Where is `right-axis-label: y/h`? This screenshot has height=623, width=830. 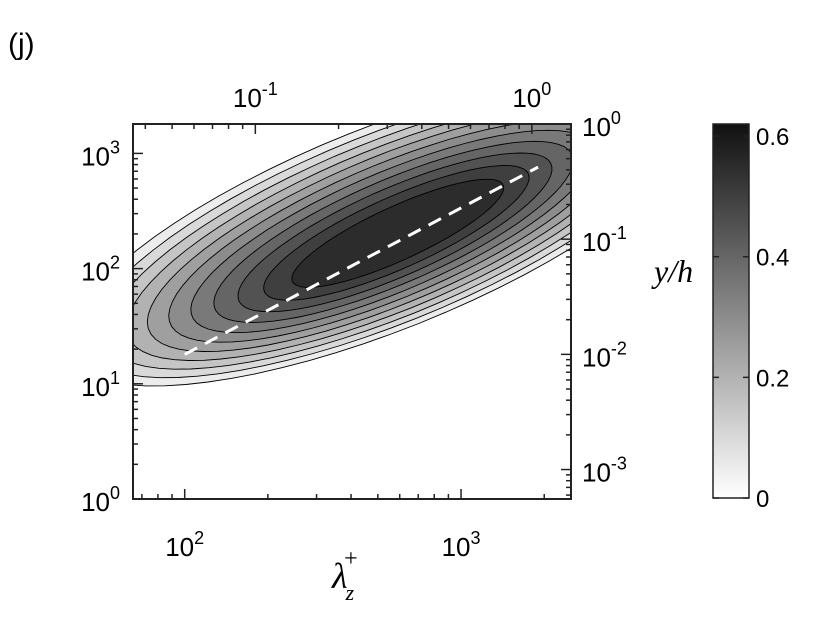 right-axis-label: y/h is located at coordinates (672, 271).